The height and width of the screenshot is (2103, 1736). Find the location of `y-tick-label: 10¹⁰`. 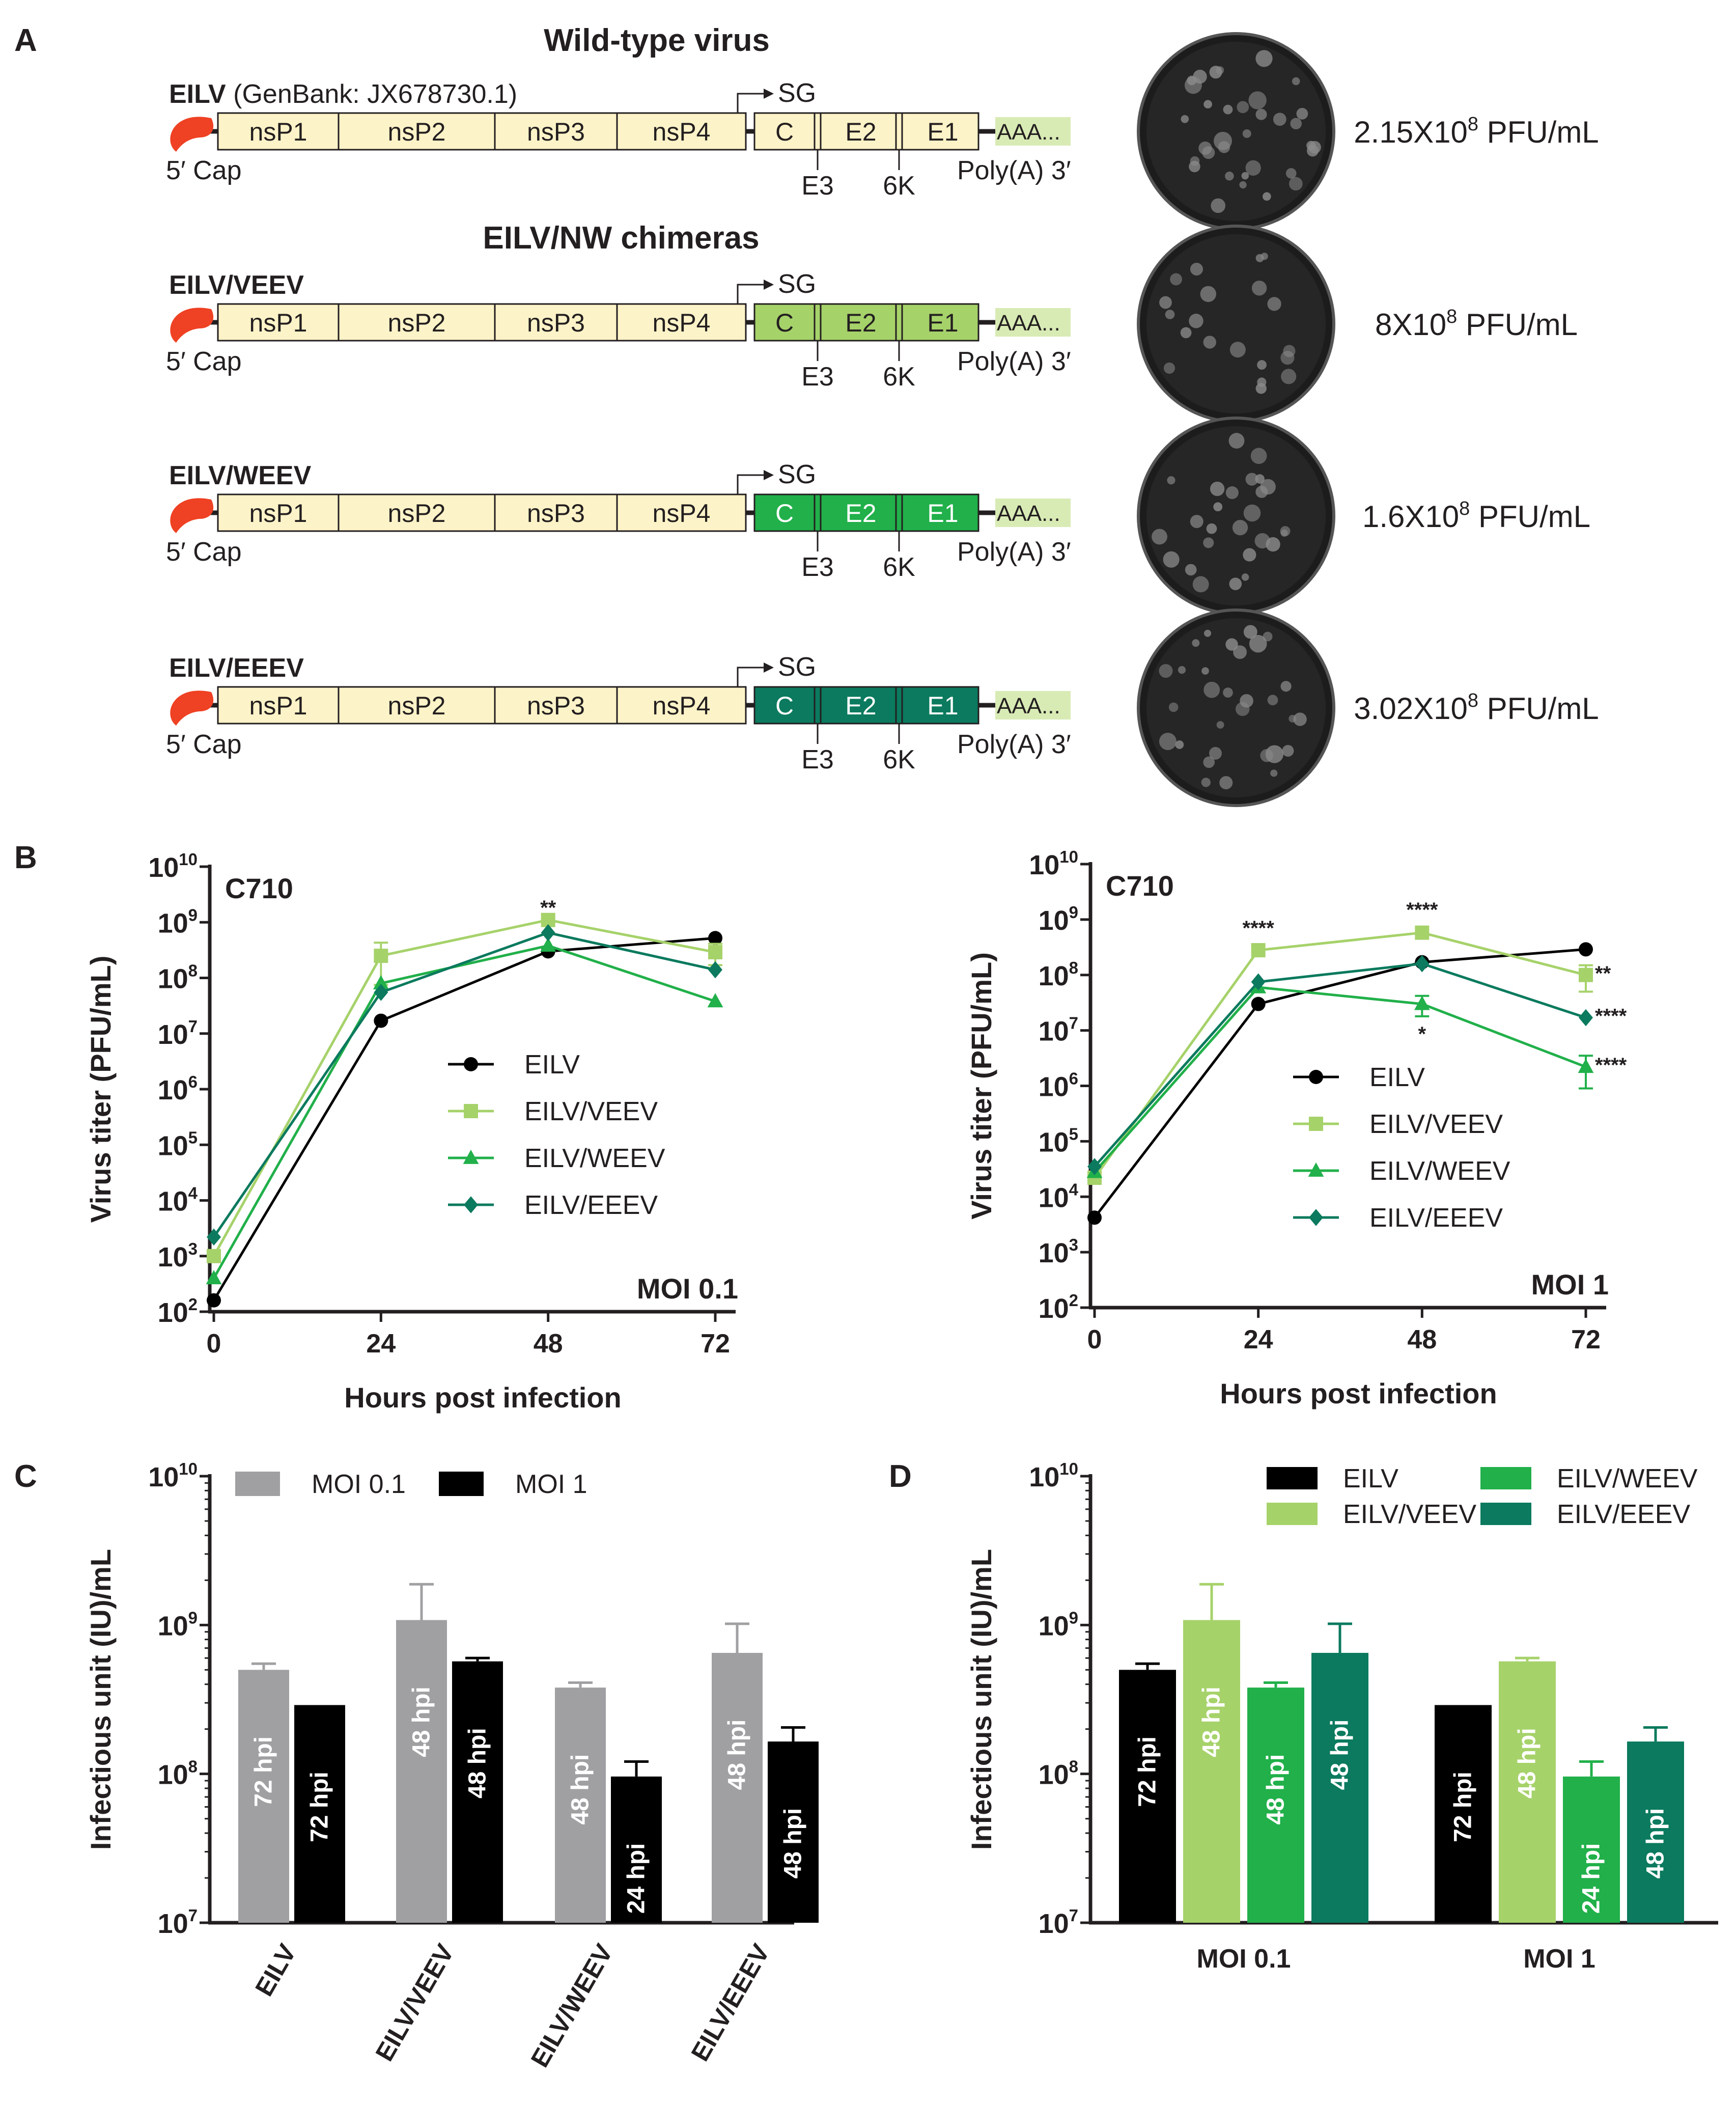

y-tick-label: 10¹⁰ is located at coordinates (1053, 1475).